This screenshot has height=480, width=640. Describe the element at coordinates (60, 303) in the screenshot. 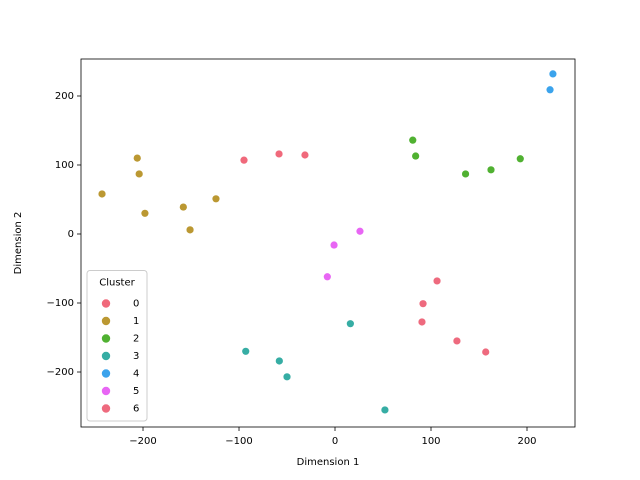

I see `y-tick-label: −100` at that location.